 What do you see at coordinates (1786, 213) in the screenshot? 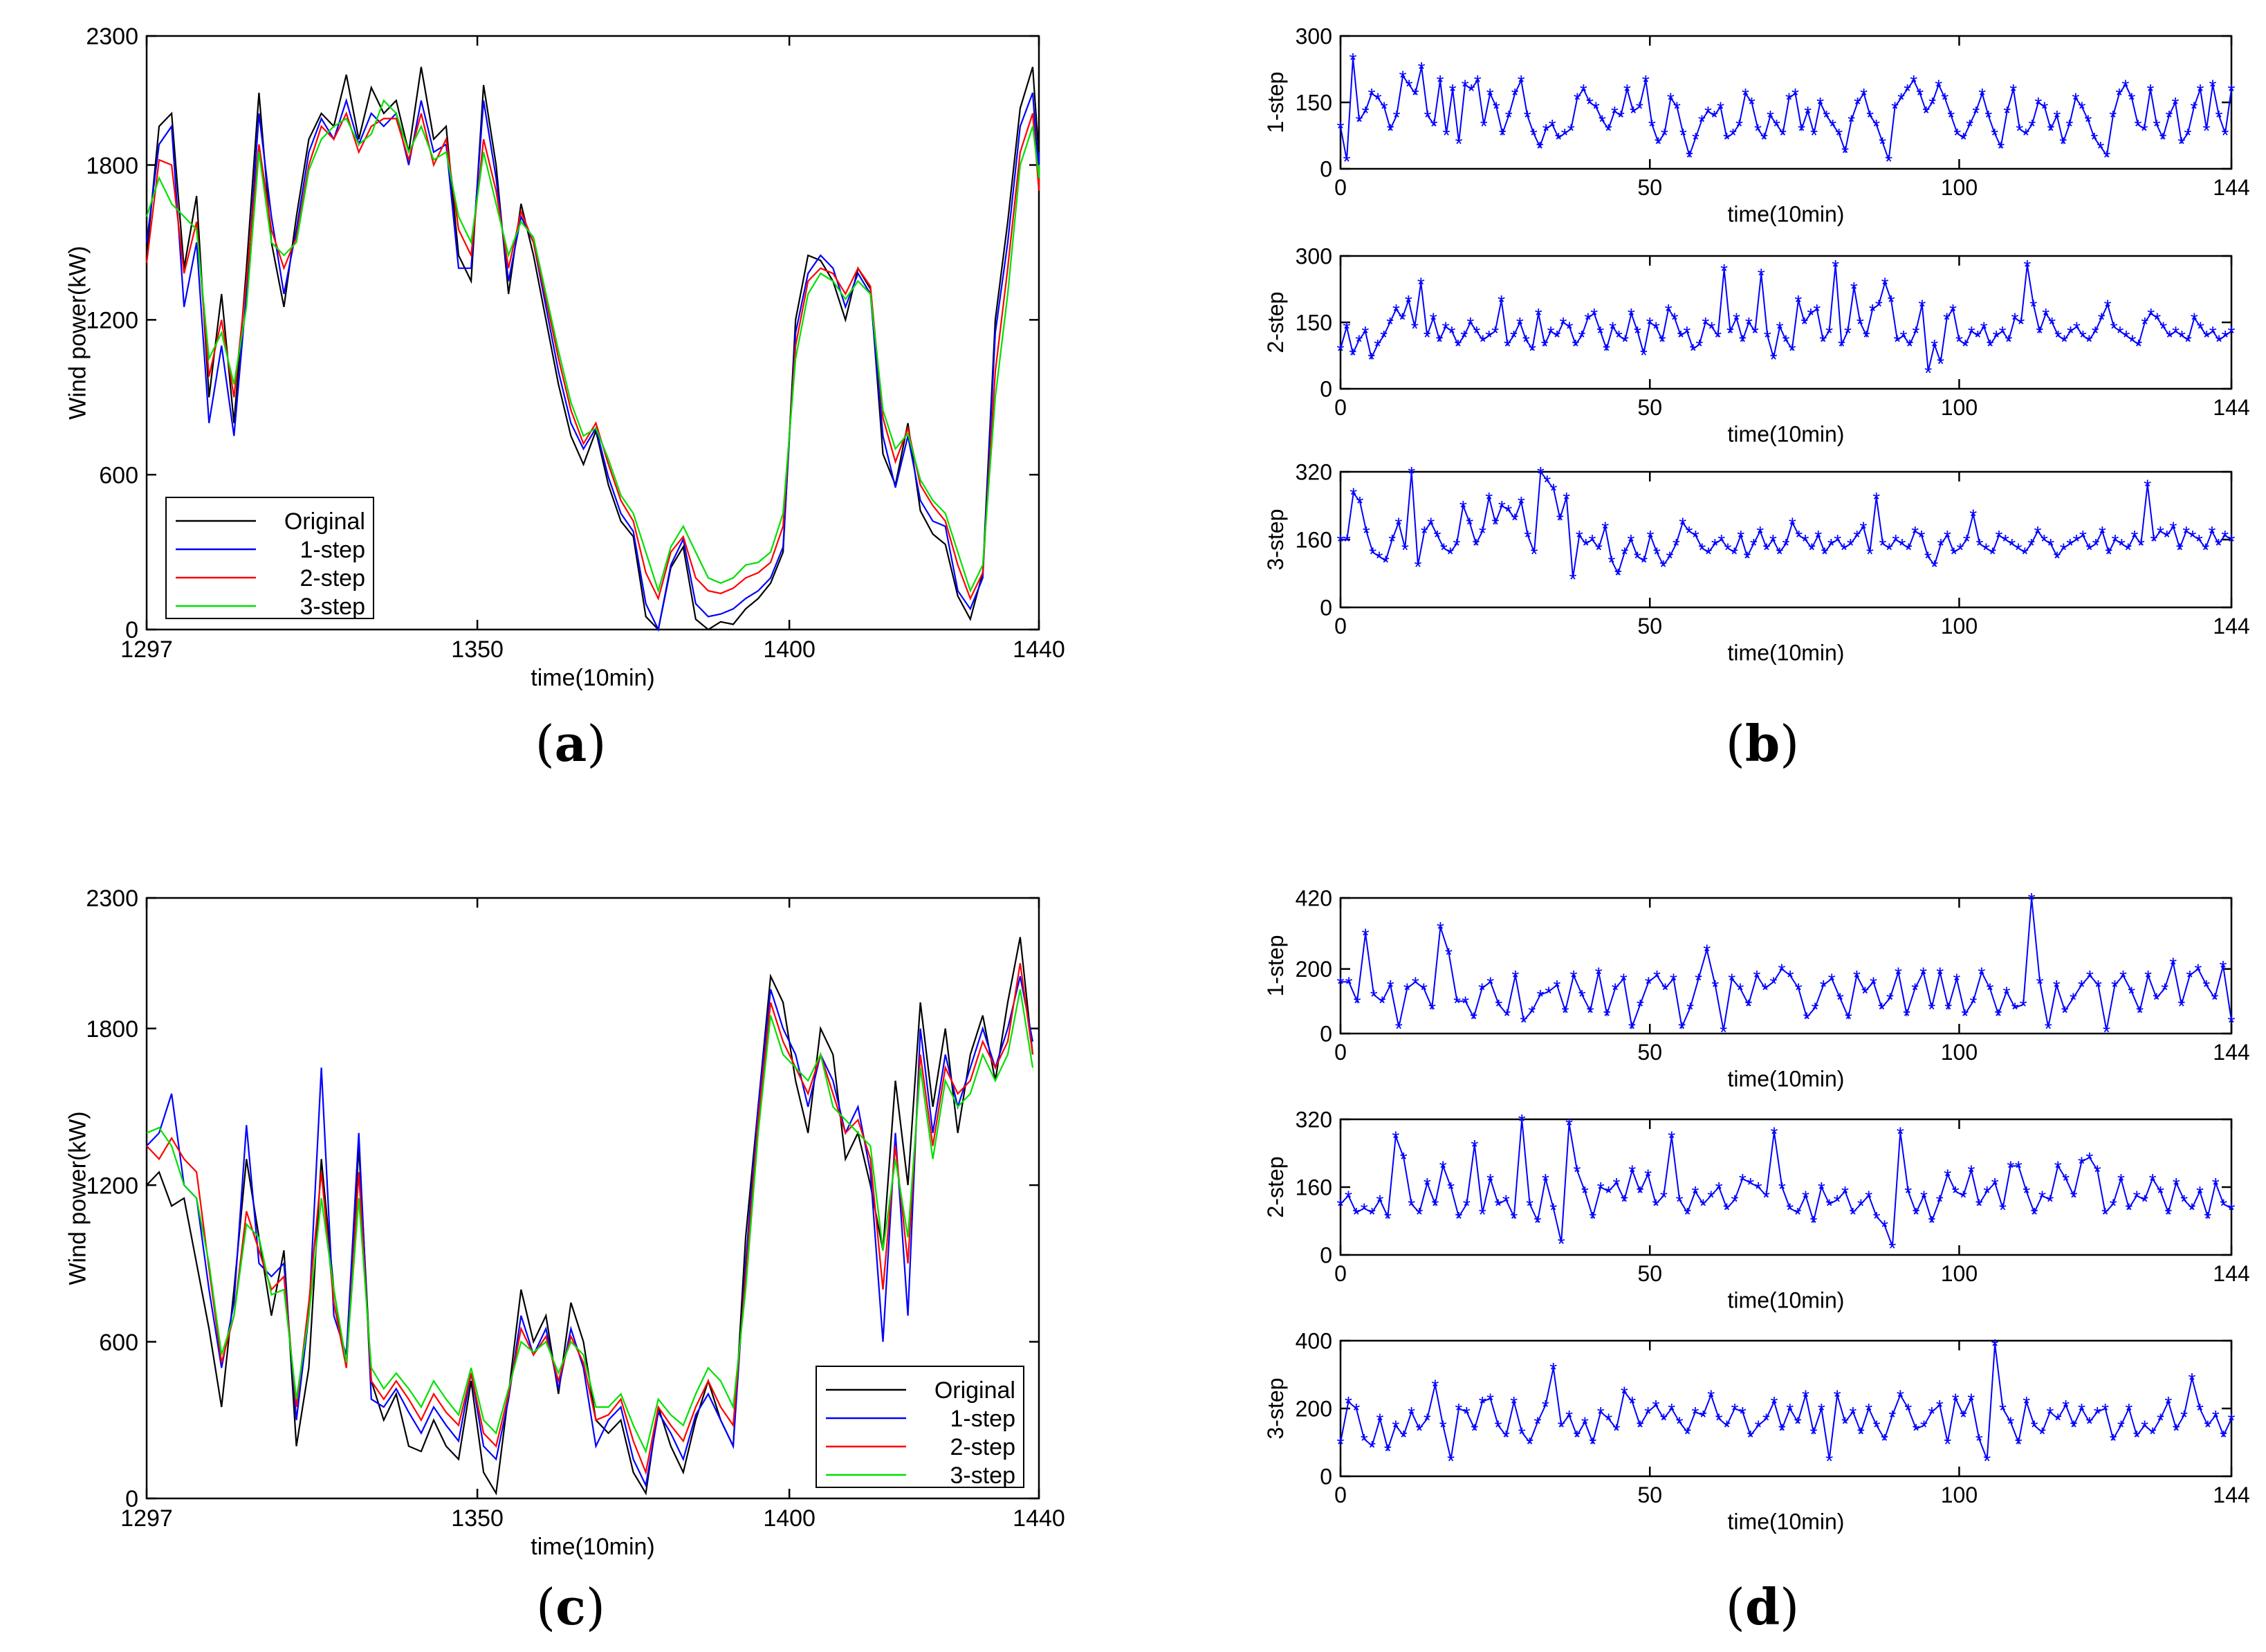
I see `panel-b-sub1-xlabel: time(10min)` at bounding box center [1786, 213].